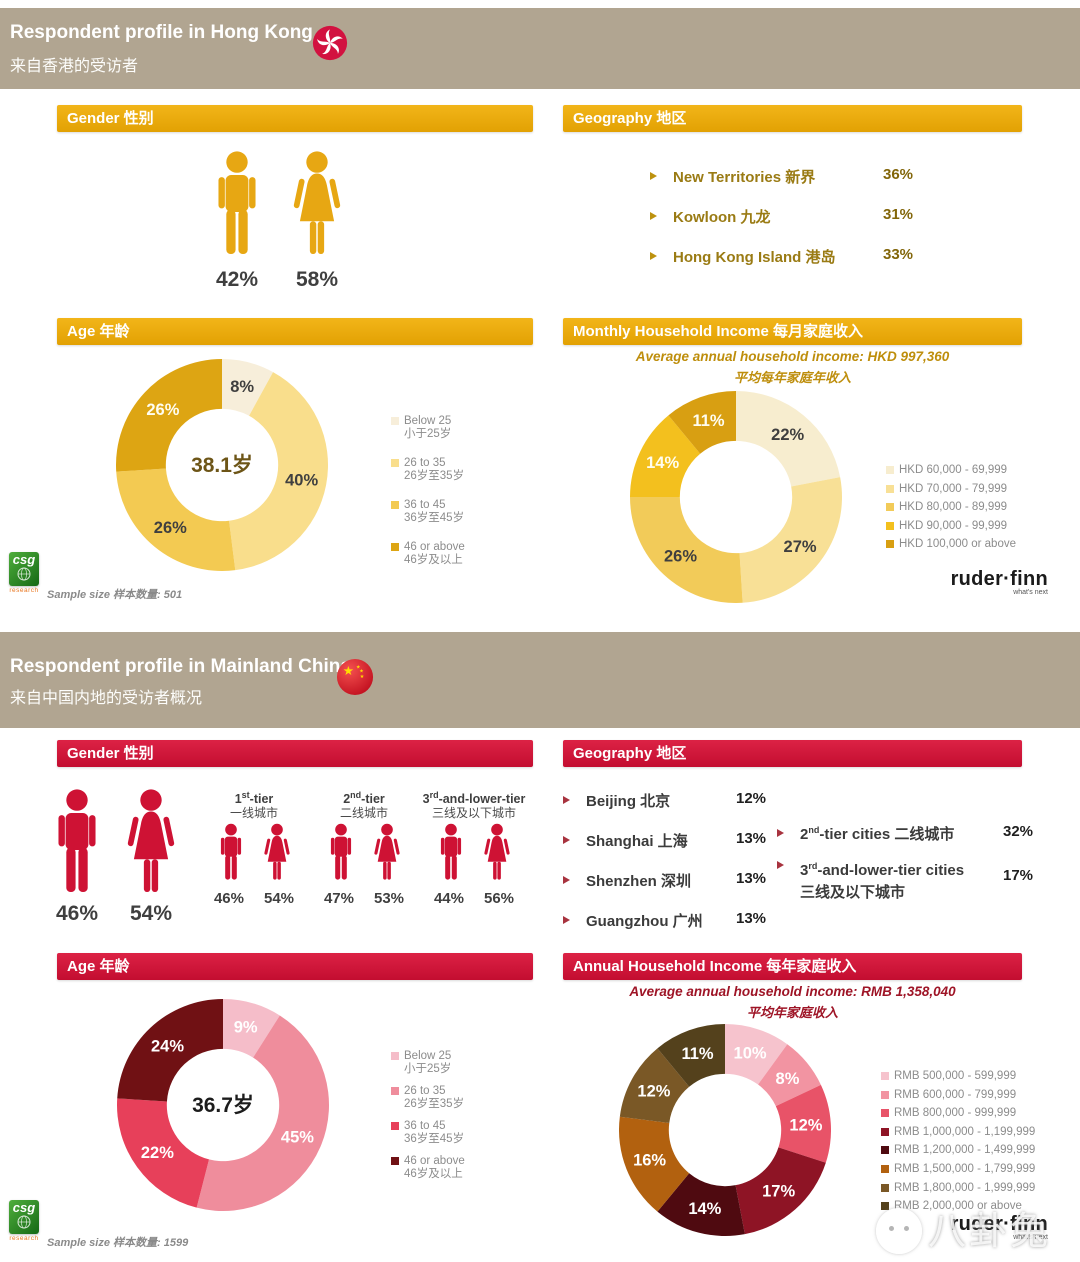 This screenshot has height=1262, width=1080. What do you see at coordinates (958, 1076) in the screenshot?
I see `legend-item: RMB 500,000 - 599,999` at bounding box center [958, 1076].